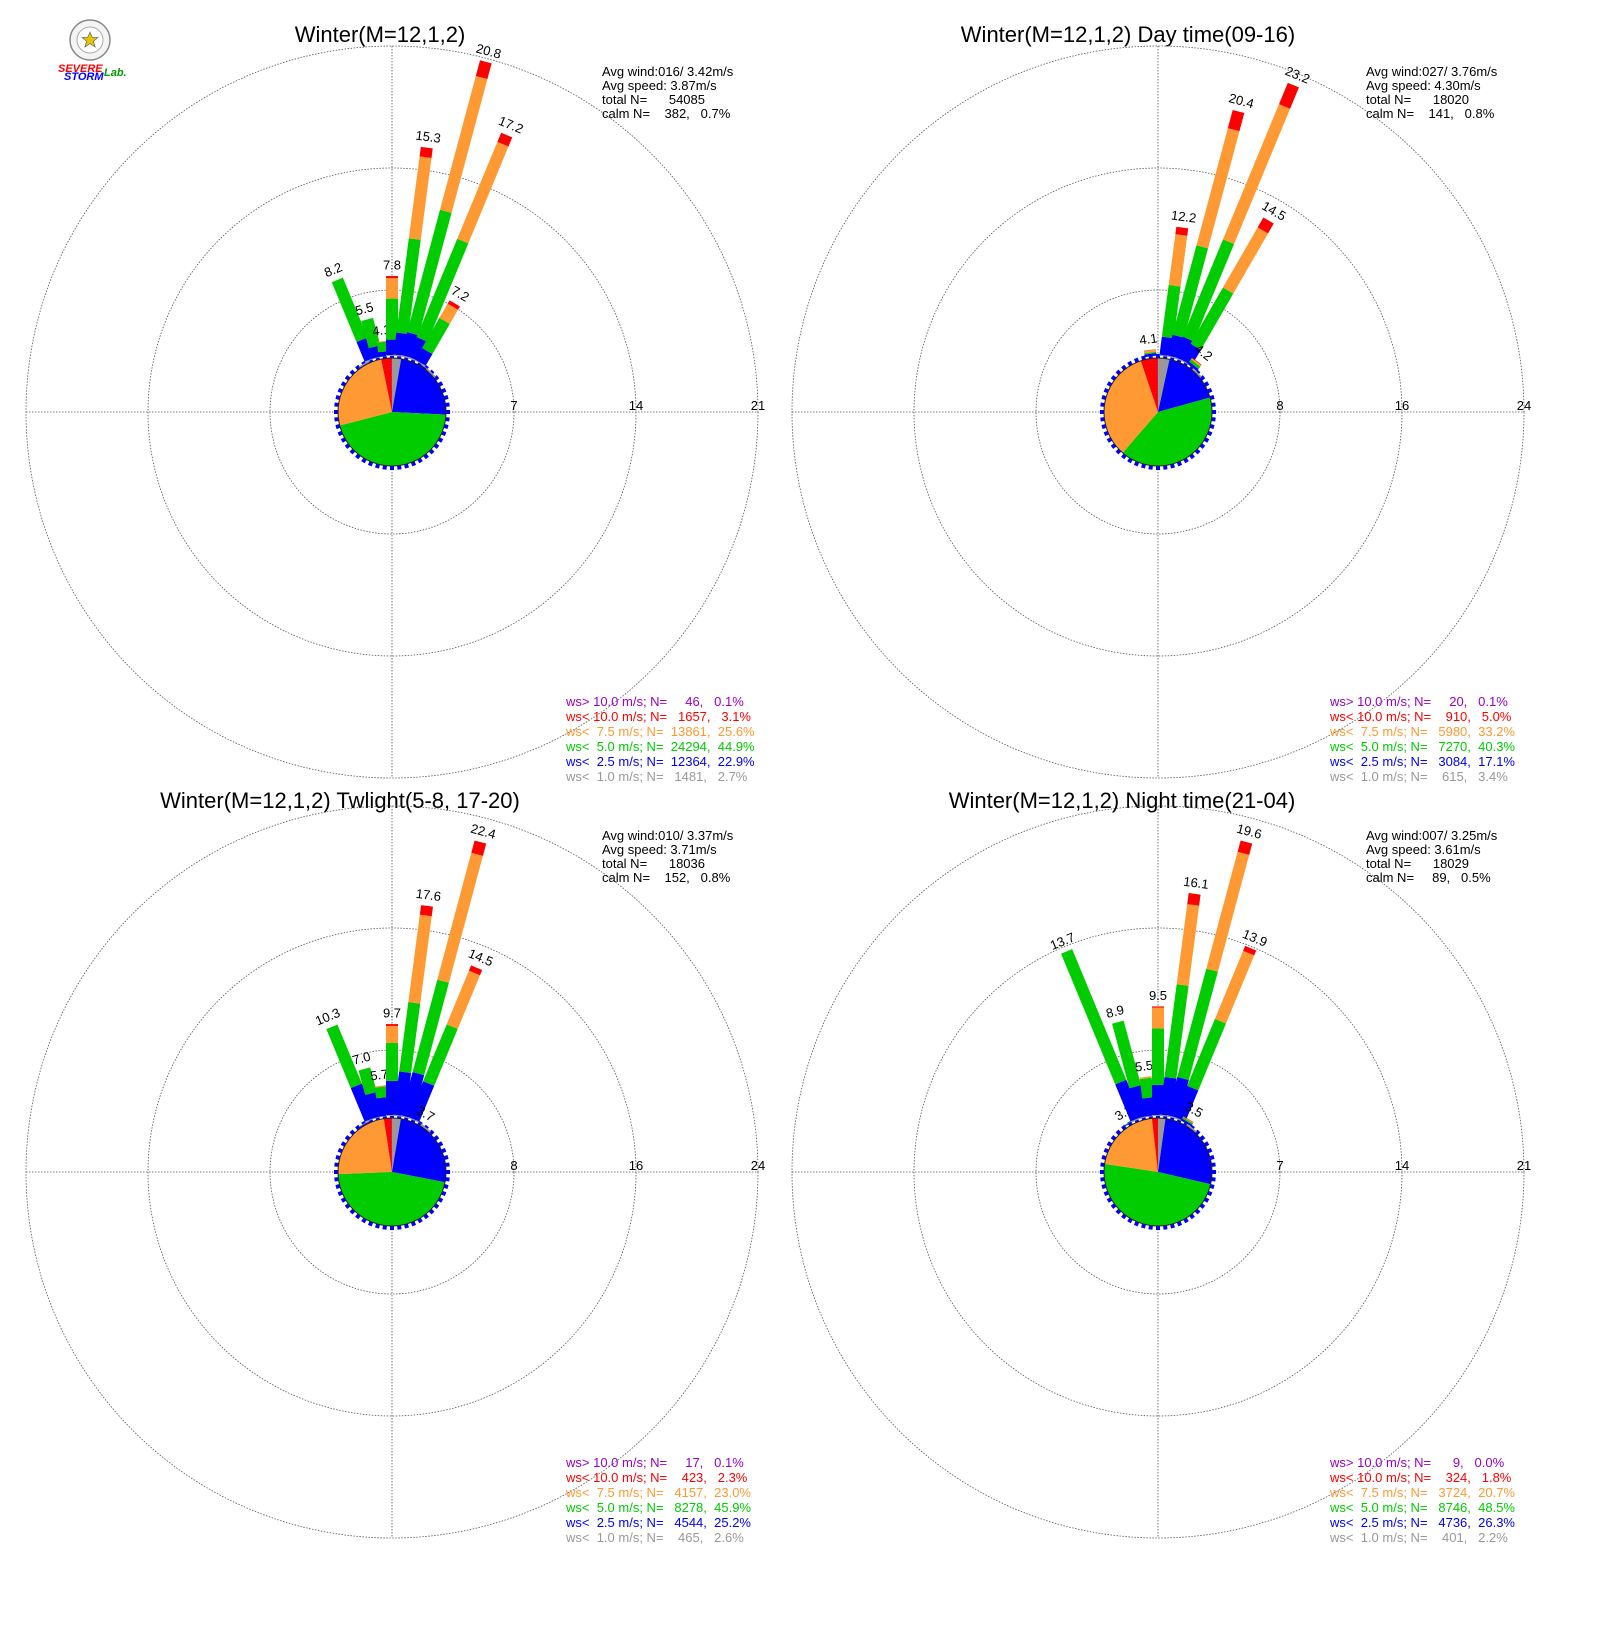 This screenshot has width=1620, height=1640. Describe the element at coordinates (513, 1165) in the screenshot. I see `ring-label: 8` at that location.